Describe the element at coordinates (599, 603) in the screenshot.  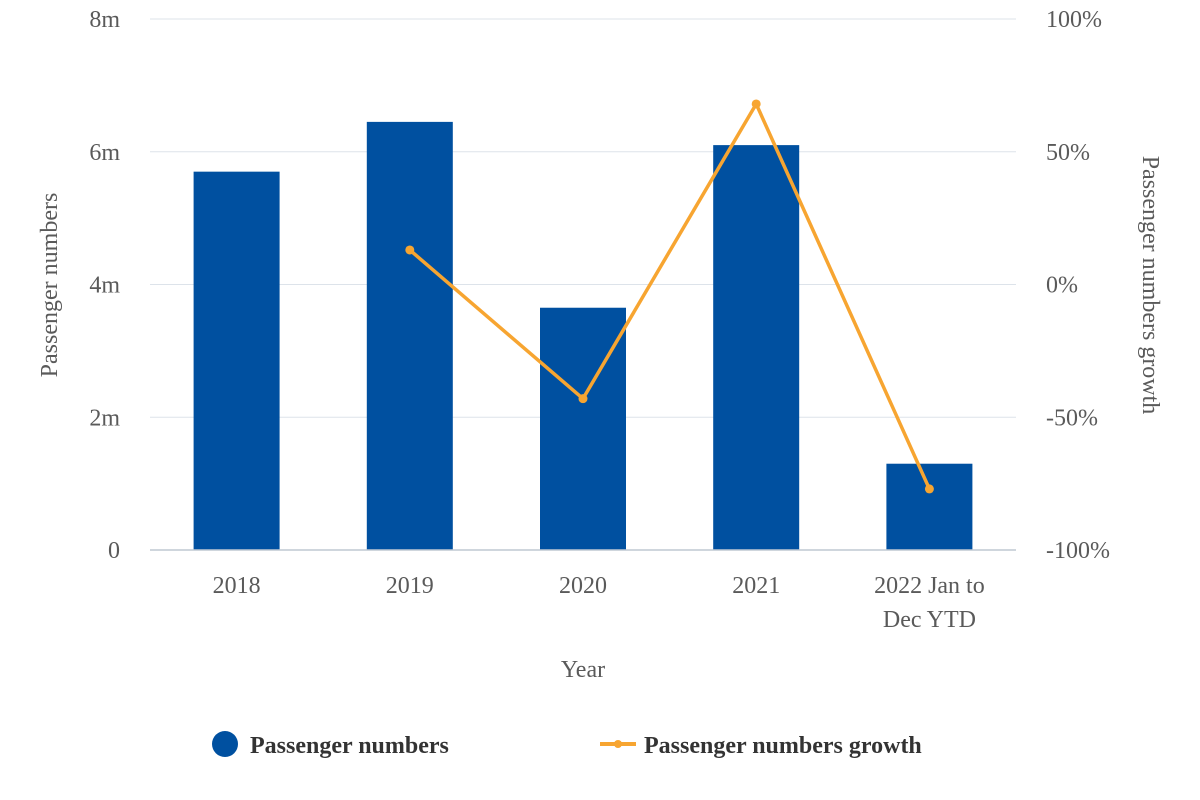
I see `x-axis-ticks: 2018 2019 2020 2021 2022 Jan to Dec YTD` at that location.